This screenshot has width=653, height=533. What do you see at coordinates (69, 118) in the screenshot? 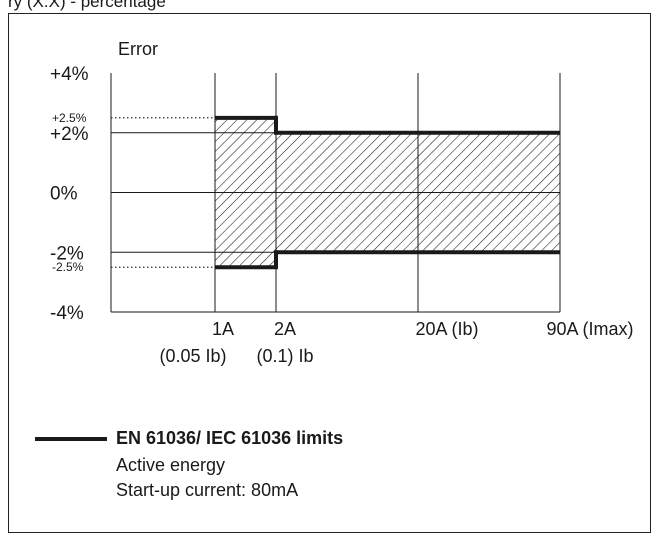
I see `y-tick-label-2.5: +2.5%` at bounding box center [69, 118].